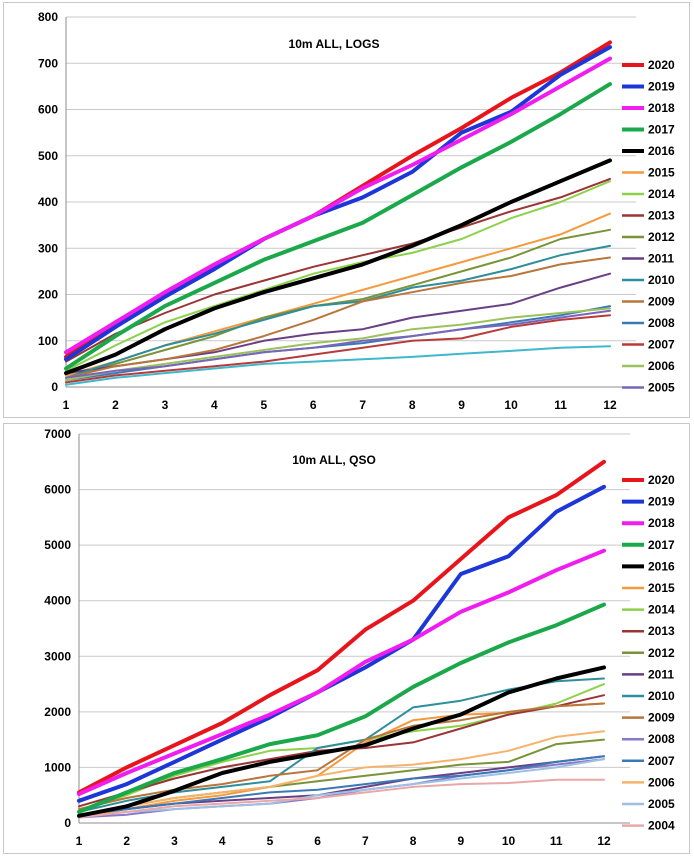 This screenshot has height=856, width=694. What do you see at coordinates (511, 405) in the screenshot?
I see `x-tick-label: 10` at bounding box center [511, 405].